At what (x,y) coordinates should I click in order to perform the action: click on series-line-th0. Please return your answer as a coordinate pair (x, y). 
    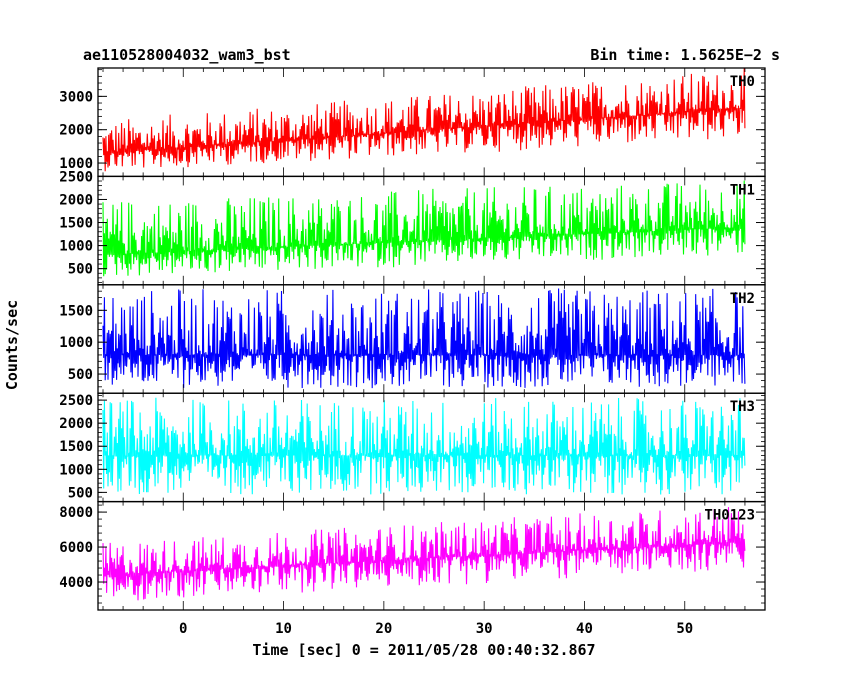
    Looking at the image, I should click on (424, 120).